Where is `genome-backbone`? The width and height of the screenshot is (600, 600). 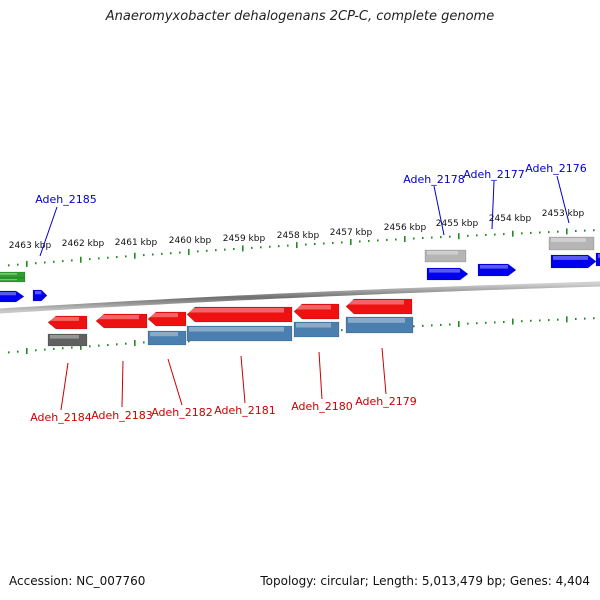 genome-backbone is located at coordinates (300, 297).